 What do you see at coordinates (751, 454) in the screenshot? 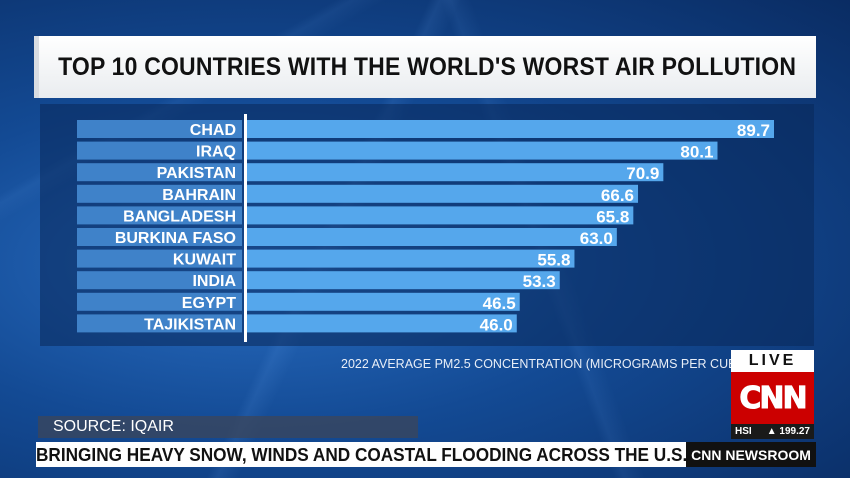
I see `show-name: CNN NEWSROOM` at bounding box center [751, 454].